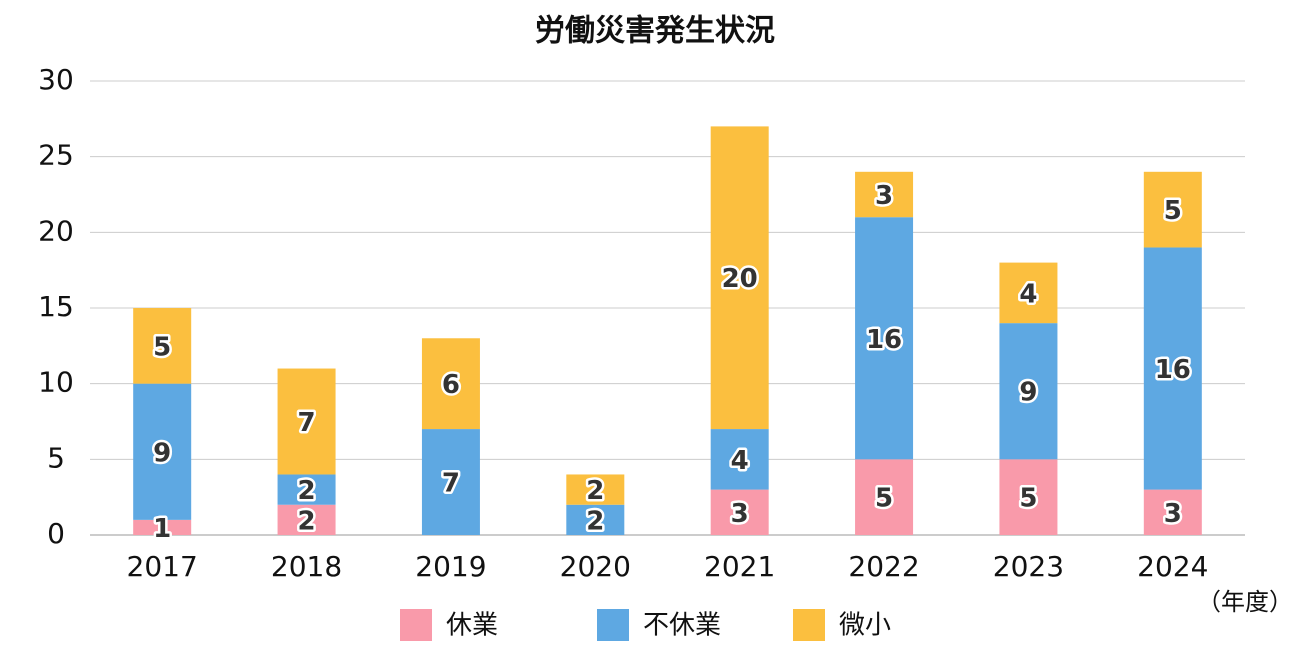 The height and width of the screenshot is (650, 1300). I want to click on x-tick-label: 2019, so click(450, 566).